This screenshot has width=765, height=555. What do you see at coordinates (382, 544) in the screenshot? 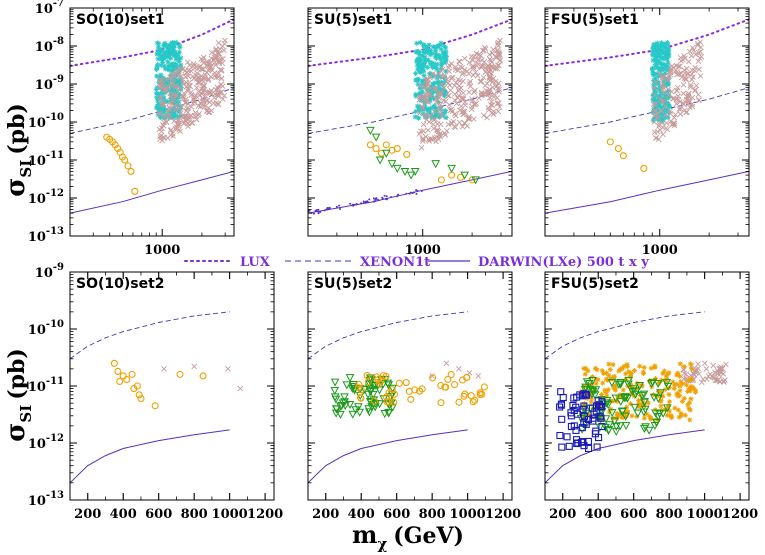
I see `xlabel-sub: χ` at bounding box center [382, 544].